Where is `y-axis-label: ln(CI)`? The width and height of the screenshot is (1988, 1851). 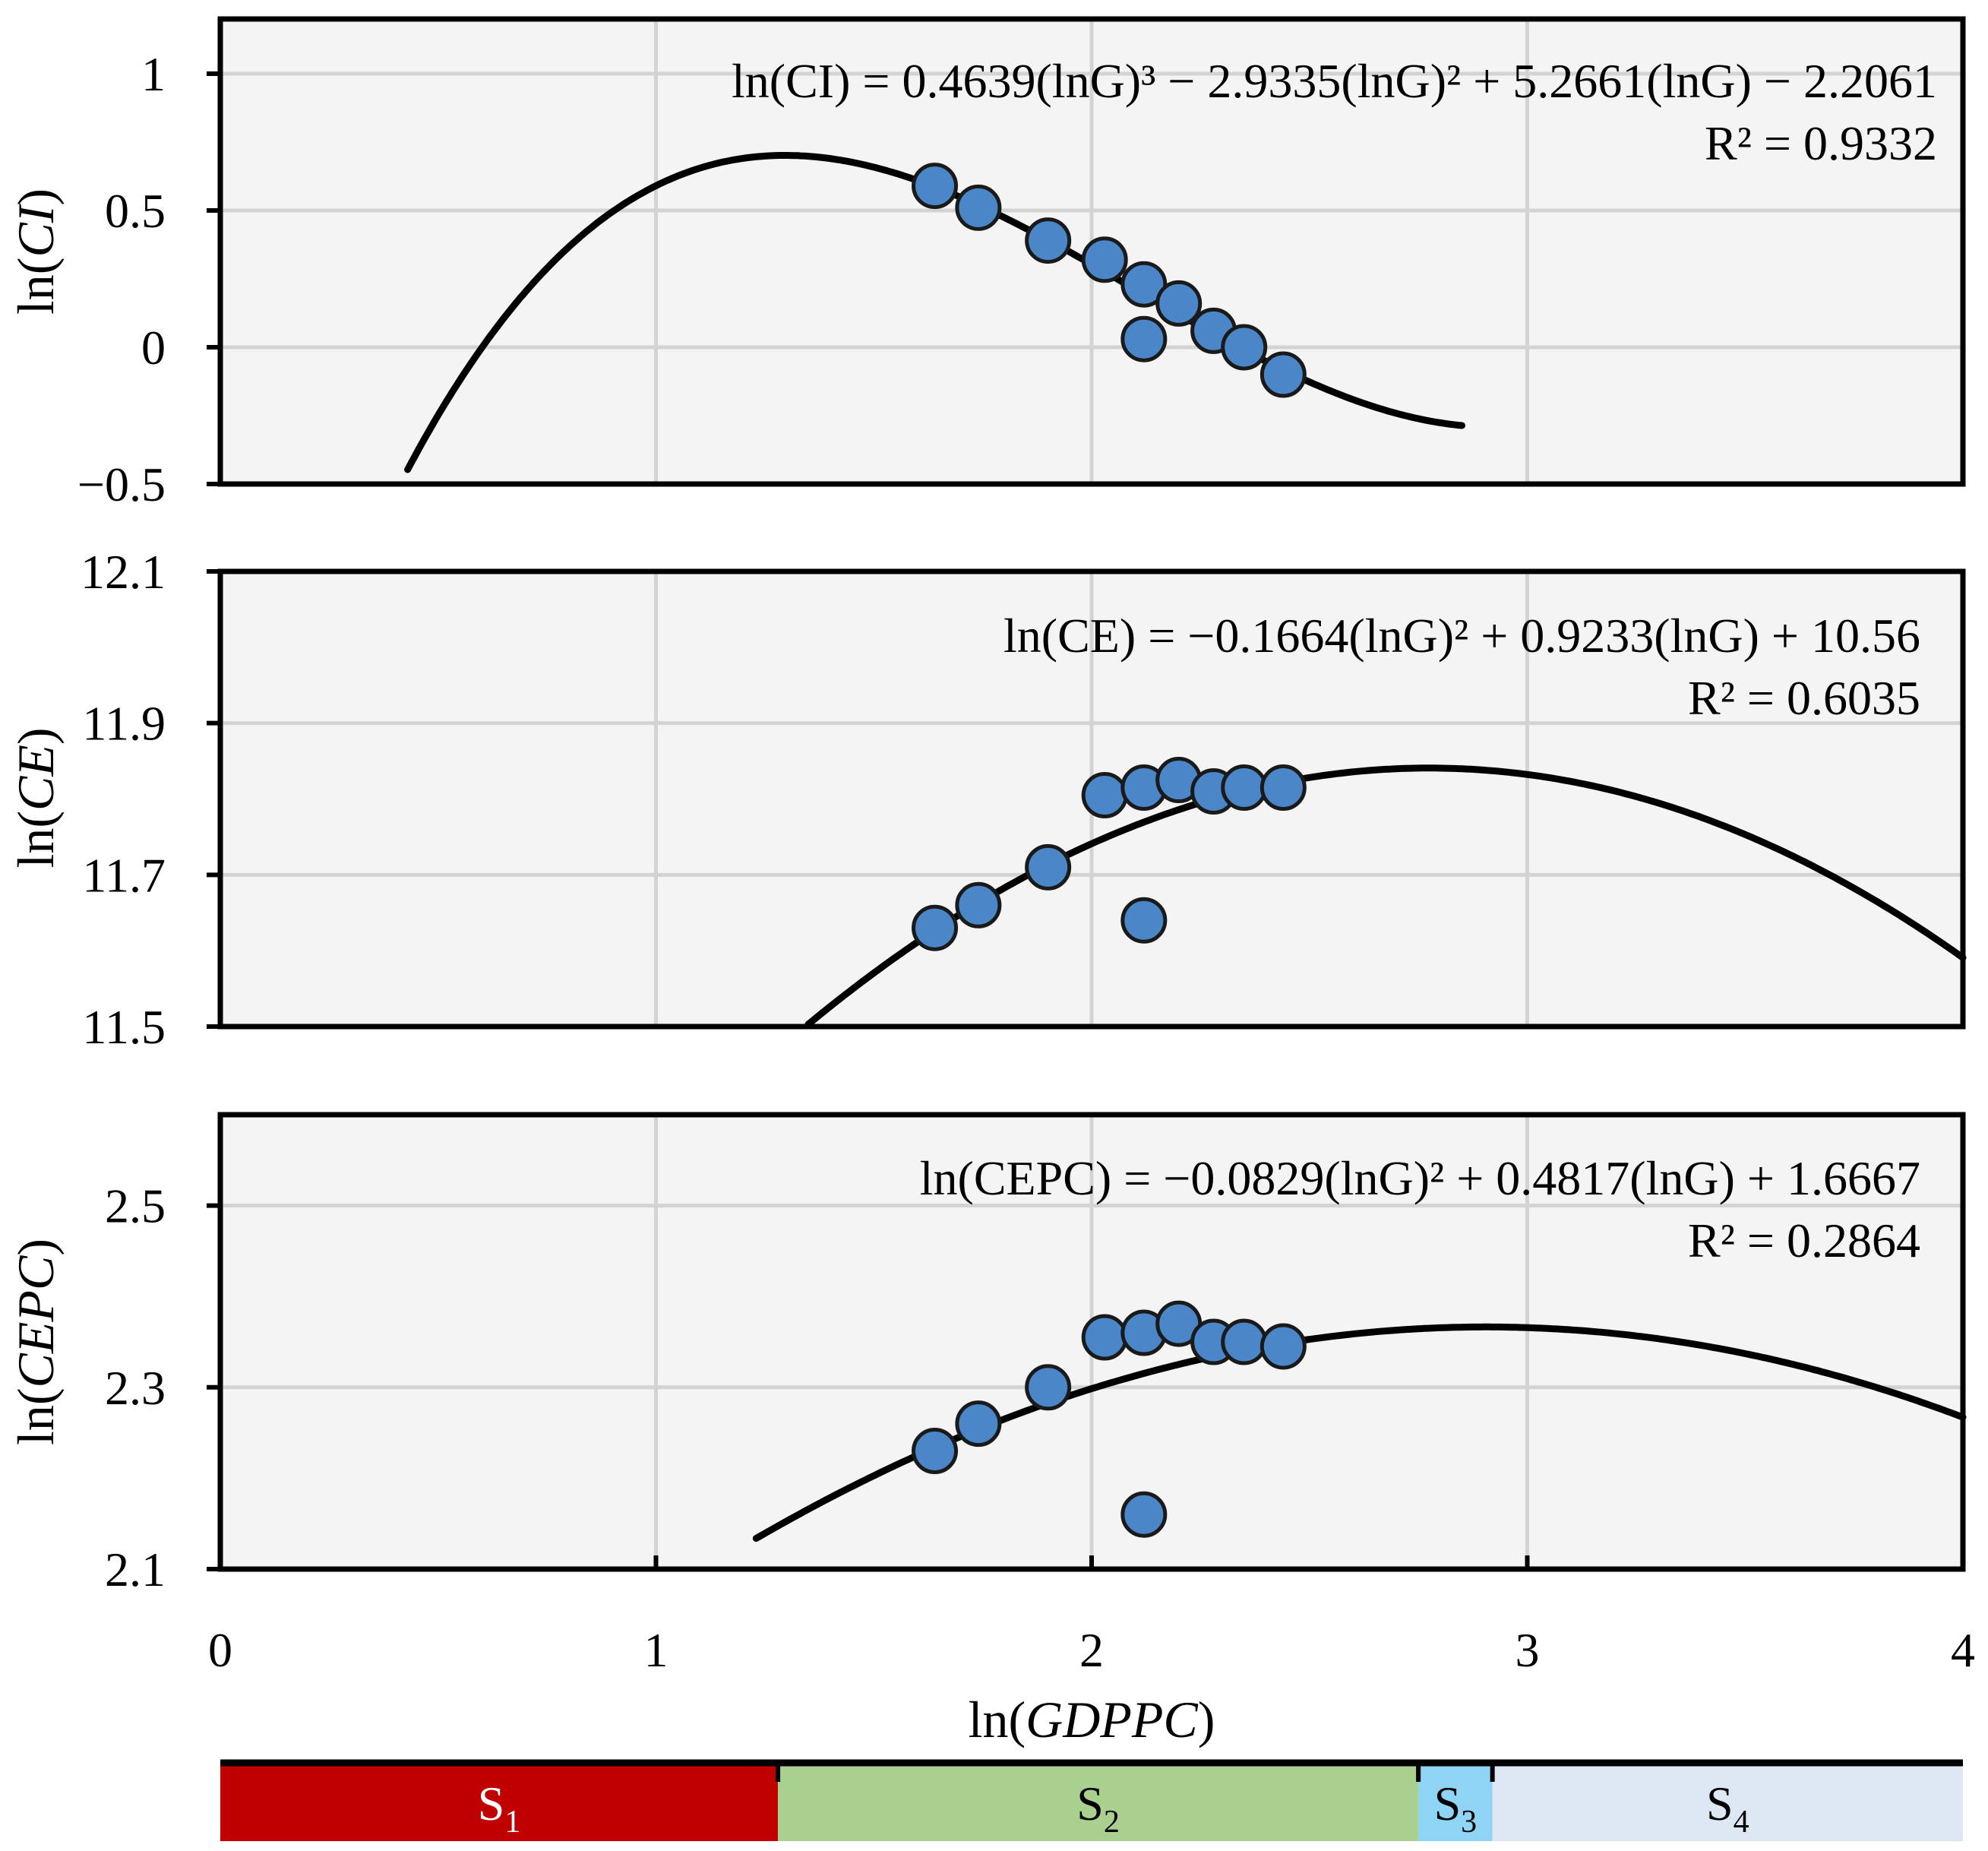 y-axis-label: ln(CI) is located at coordinates (36, 251).